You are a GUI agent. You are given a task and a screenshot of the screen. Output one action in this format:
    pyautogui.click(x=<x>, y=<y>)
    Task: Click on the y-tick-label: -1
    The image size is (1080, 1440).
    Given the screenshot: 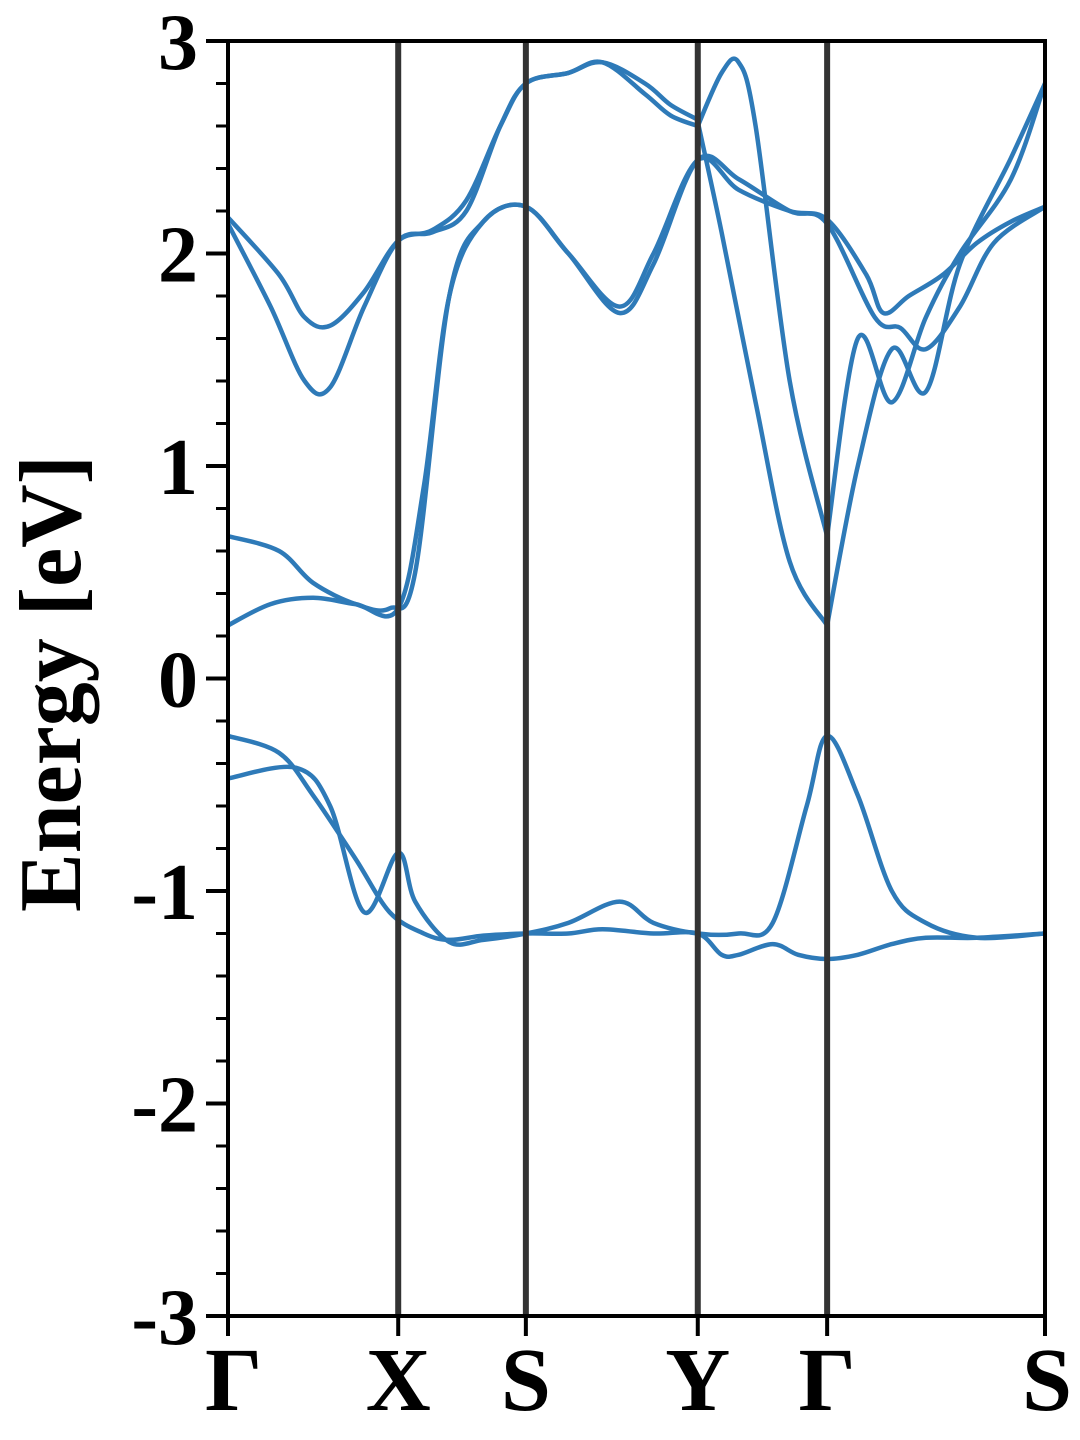 What is the action you would take?
    pyautogui.click(x=164, y=893)
    